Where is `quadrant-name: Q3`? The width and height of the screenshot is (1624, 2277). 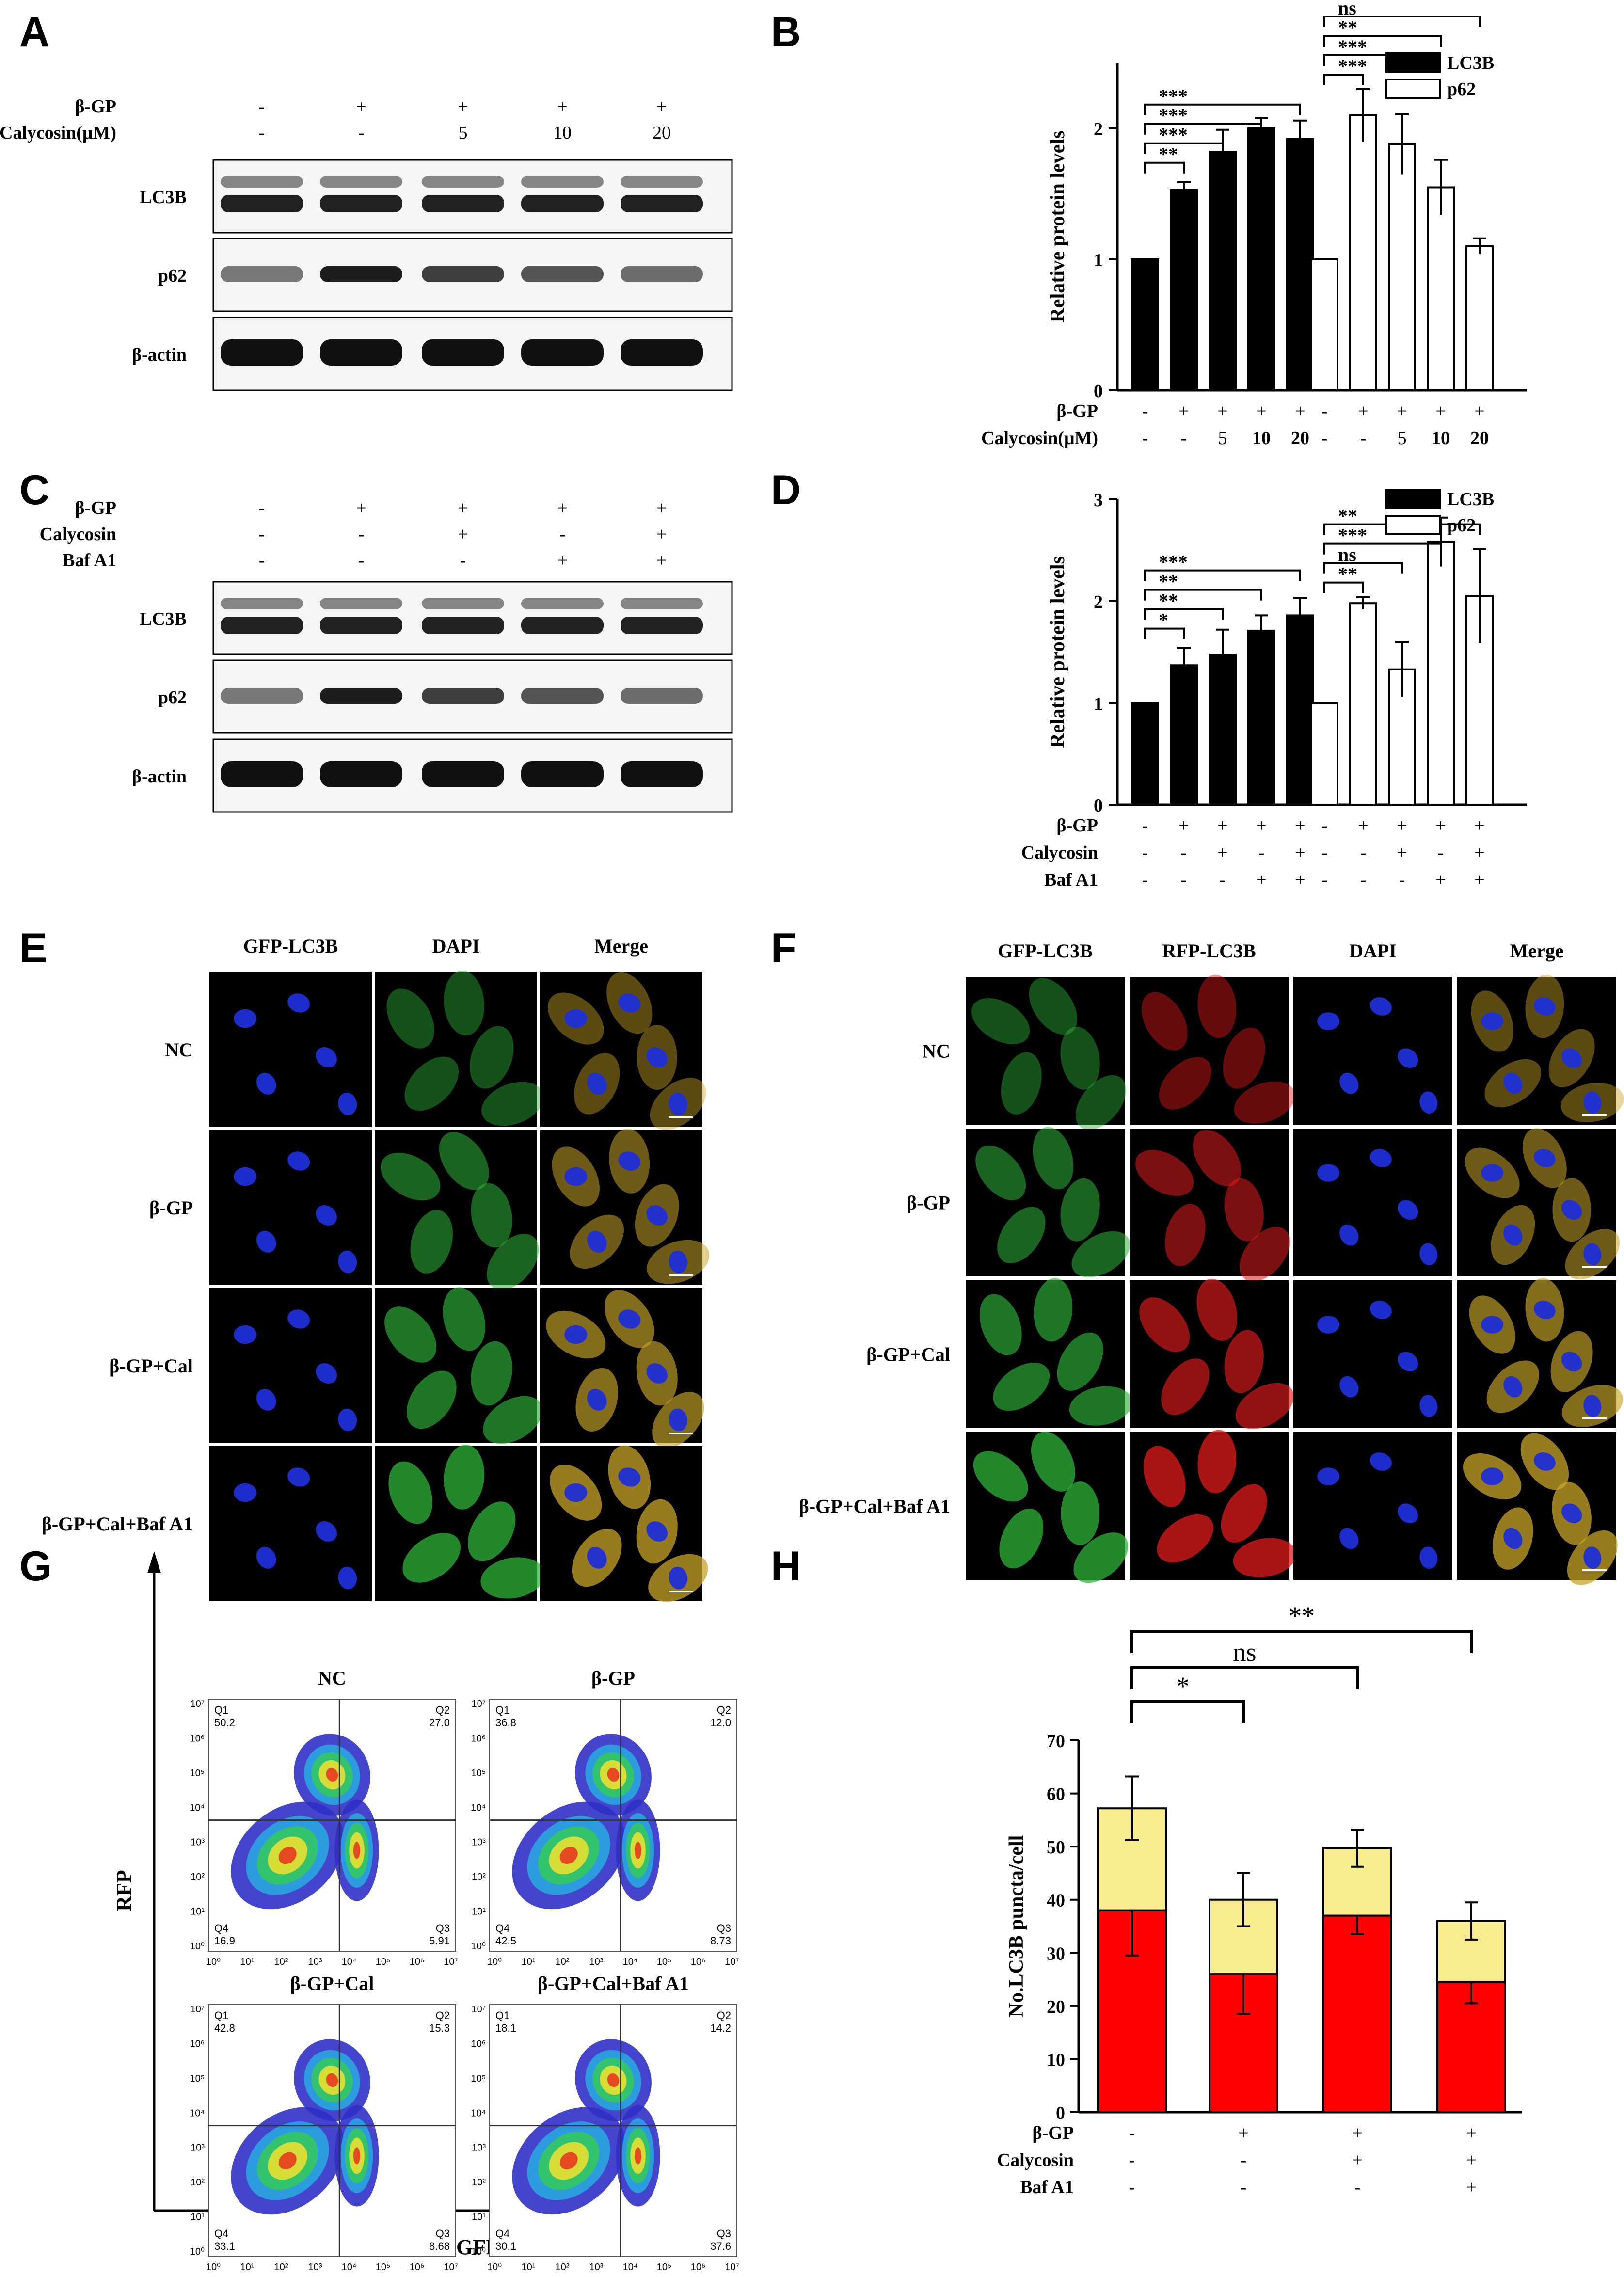 quadrant-name: Q3 is located at coordinates (443, 2234).